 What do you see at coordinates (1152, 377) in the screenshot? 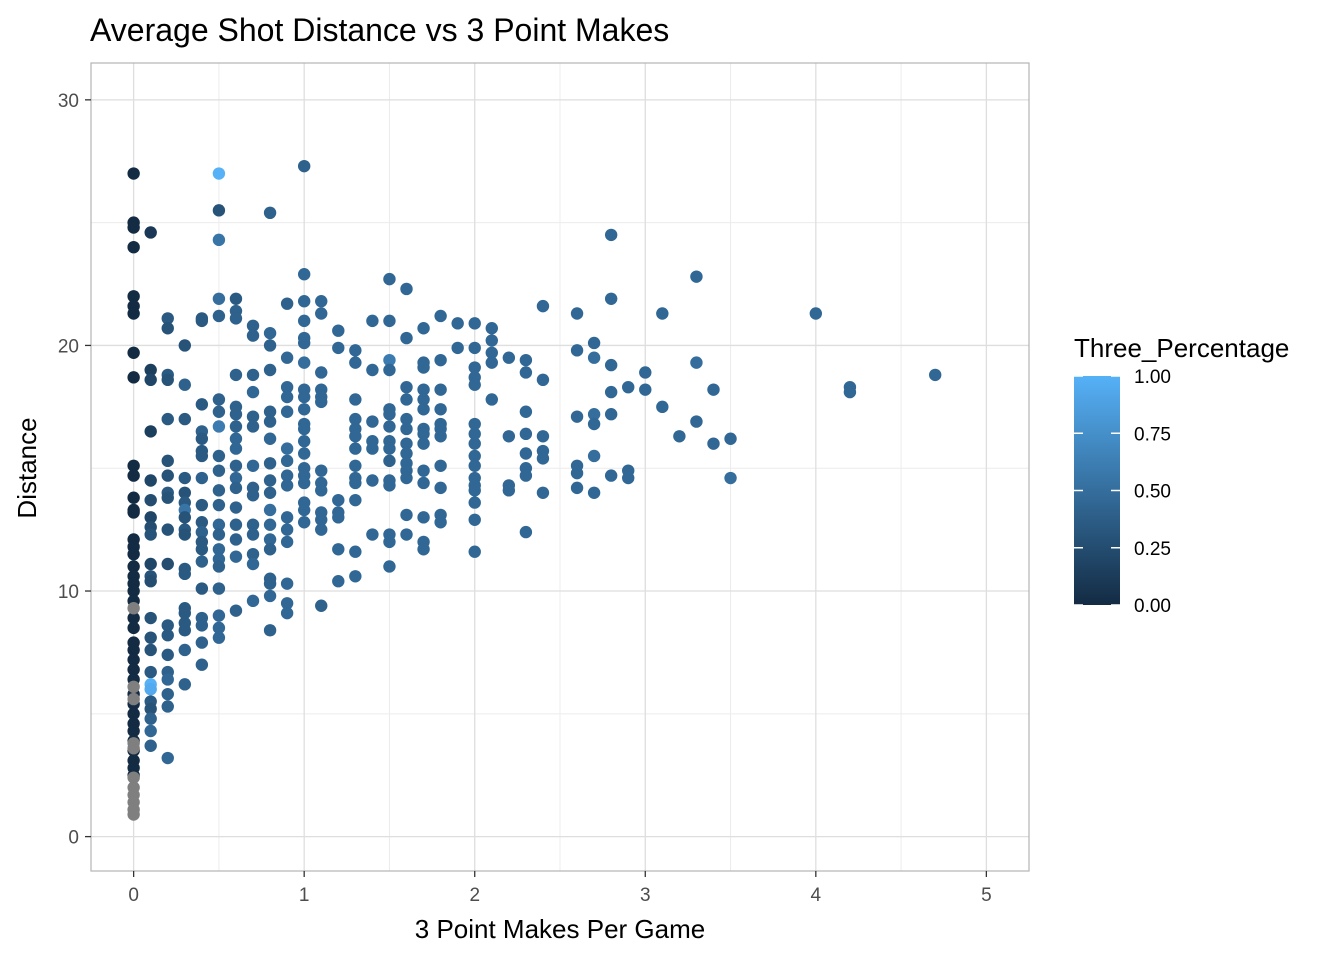
I see `legend-break-label: 1.00` at bounding box center [1152, 377].